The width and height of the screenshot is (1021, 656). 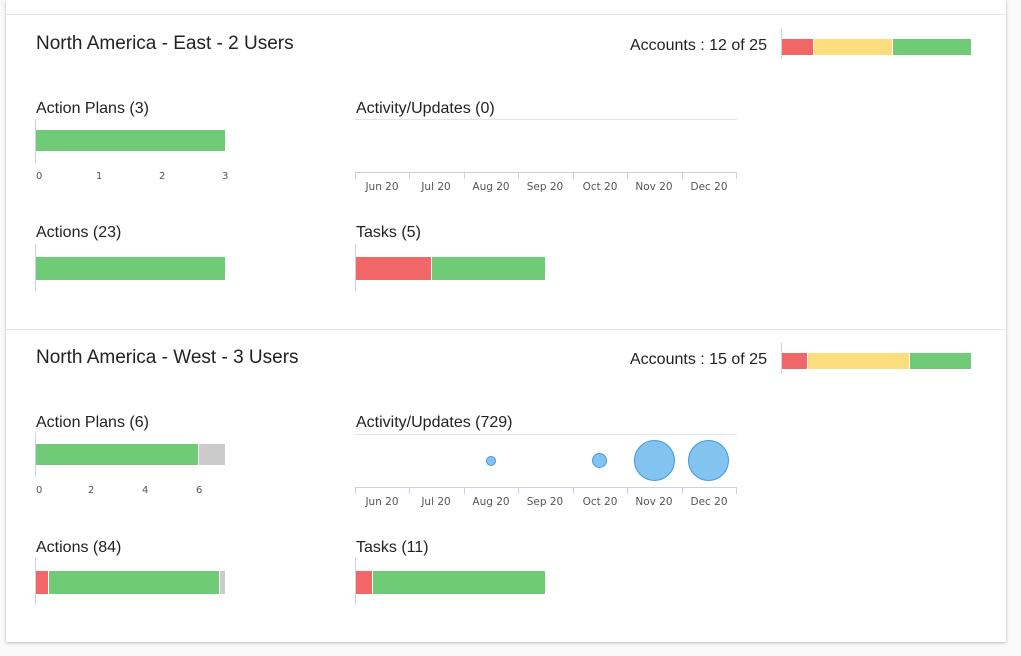 What do you see at coordinates (79, 547) in the screenshot?
I see `actions-title: Actions (84)` at bounding box center [79, 547].